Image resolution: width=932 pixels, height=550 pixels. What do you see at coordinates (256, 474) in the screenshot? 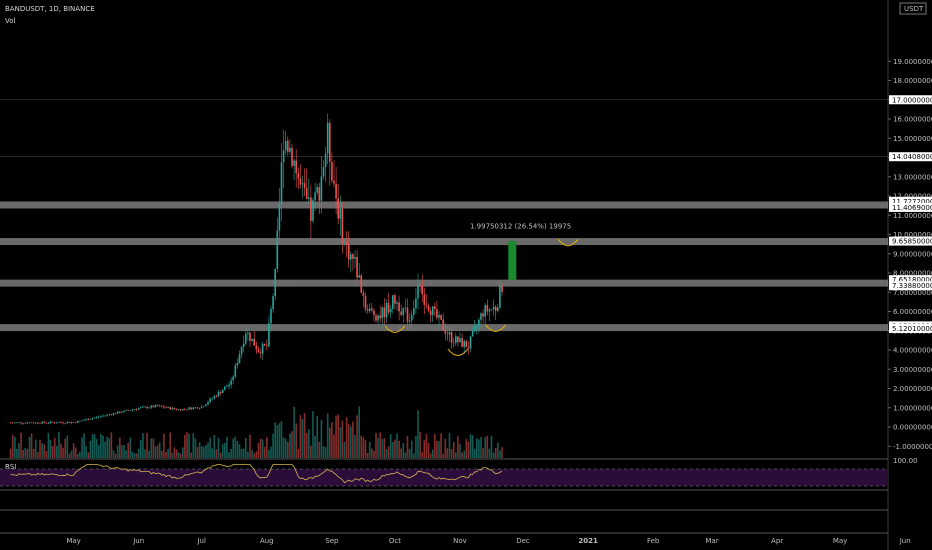
I see `rsi-line` at bounding box center [256, 474].